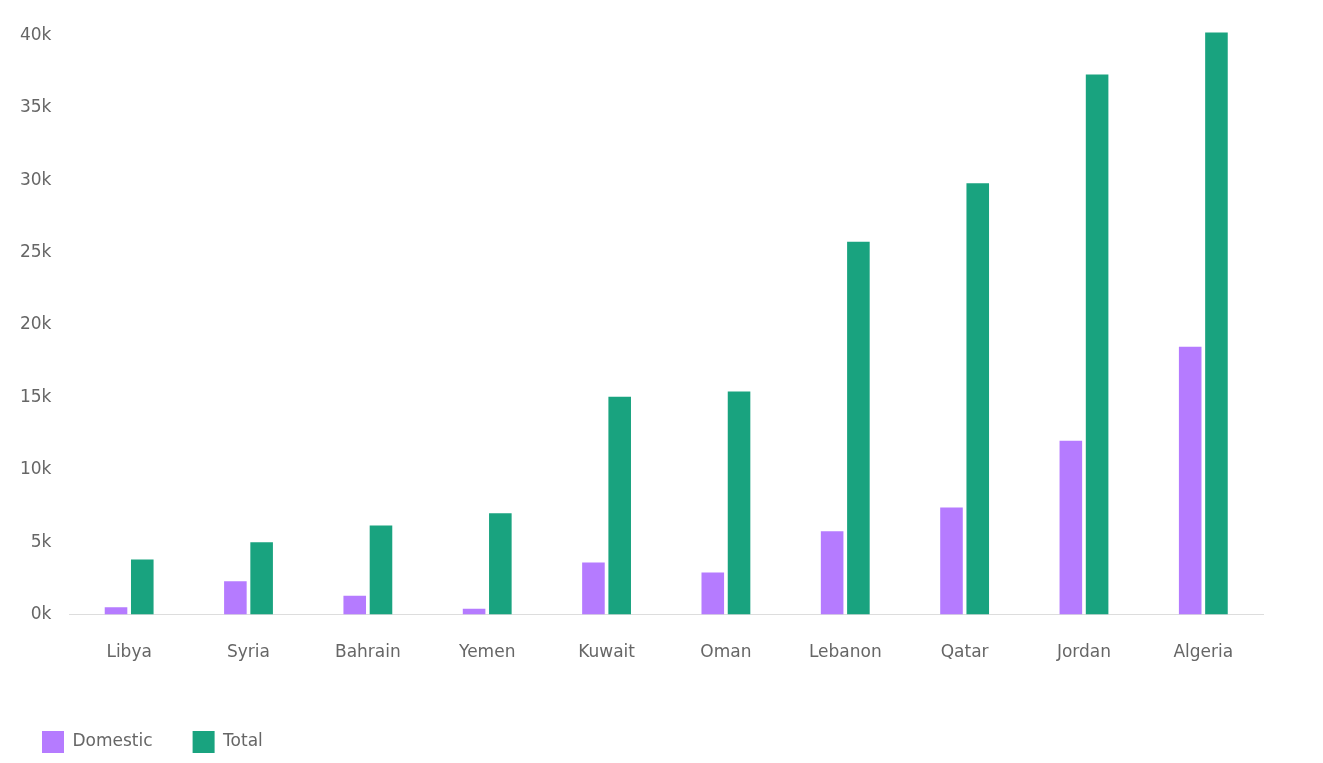  I want to click on y-tick-label: 35k, so click(35, 106).